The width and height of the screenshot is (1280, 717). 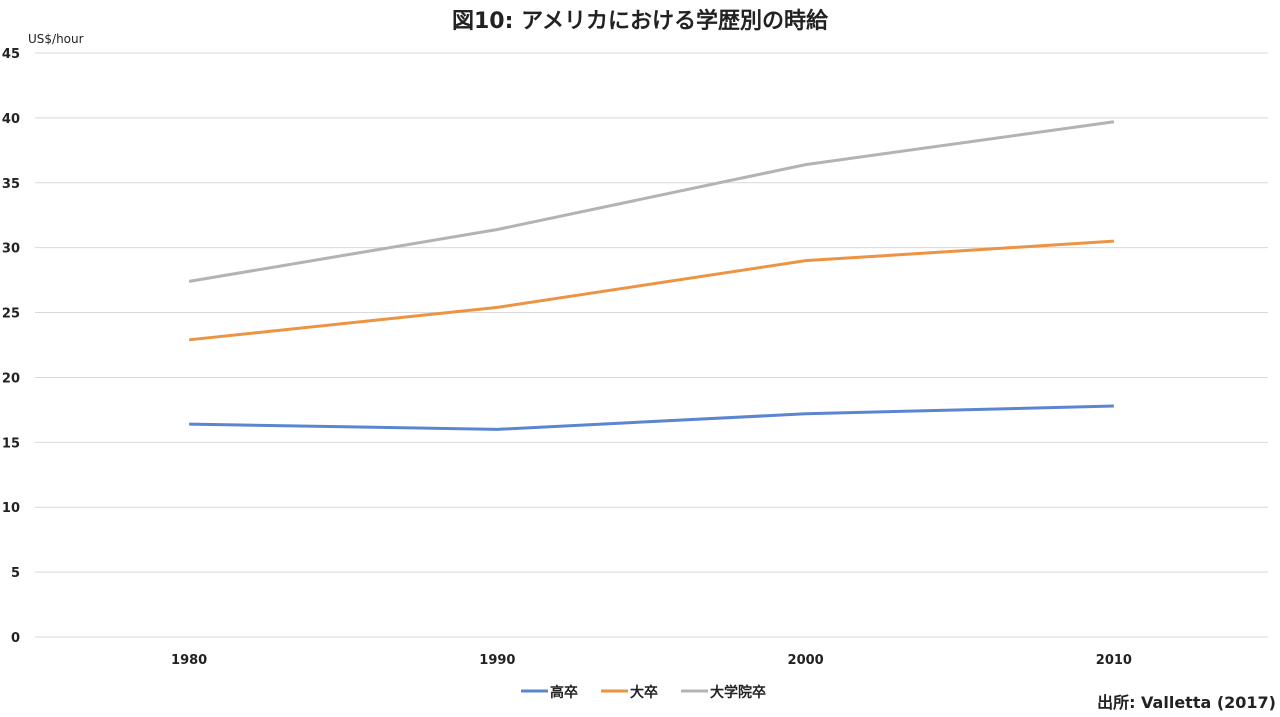 What do you see at coordinates (1114, 660) in the screenshot?
I see `x-tick-label: 2010` at bounding box center [1114, 660].